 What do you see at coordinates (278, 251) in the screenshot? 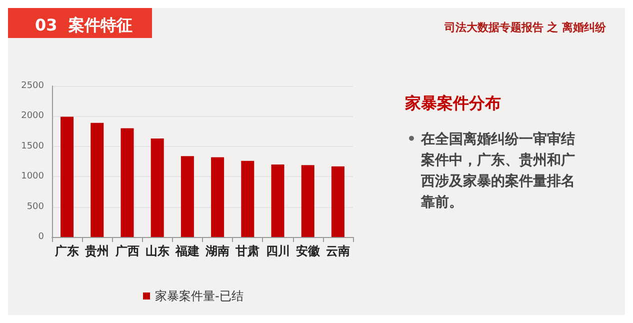
I see `x-tick-label: 四川` at bounding box center [278, 251].